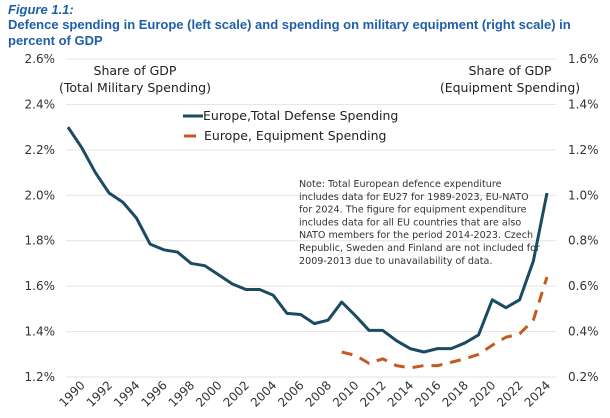 This screenshot has width=610, height=418. What do you see at coordinates (40, 332) in the screenshot?
I see `left-tick-label: 1.4%` at bounding box center [40, 332].